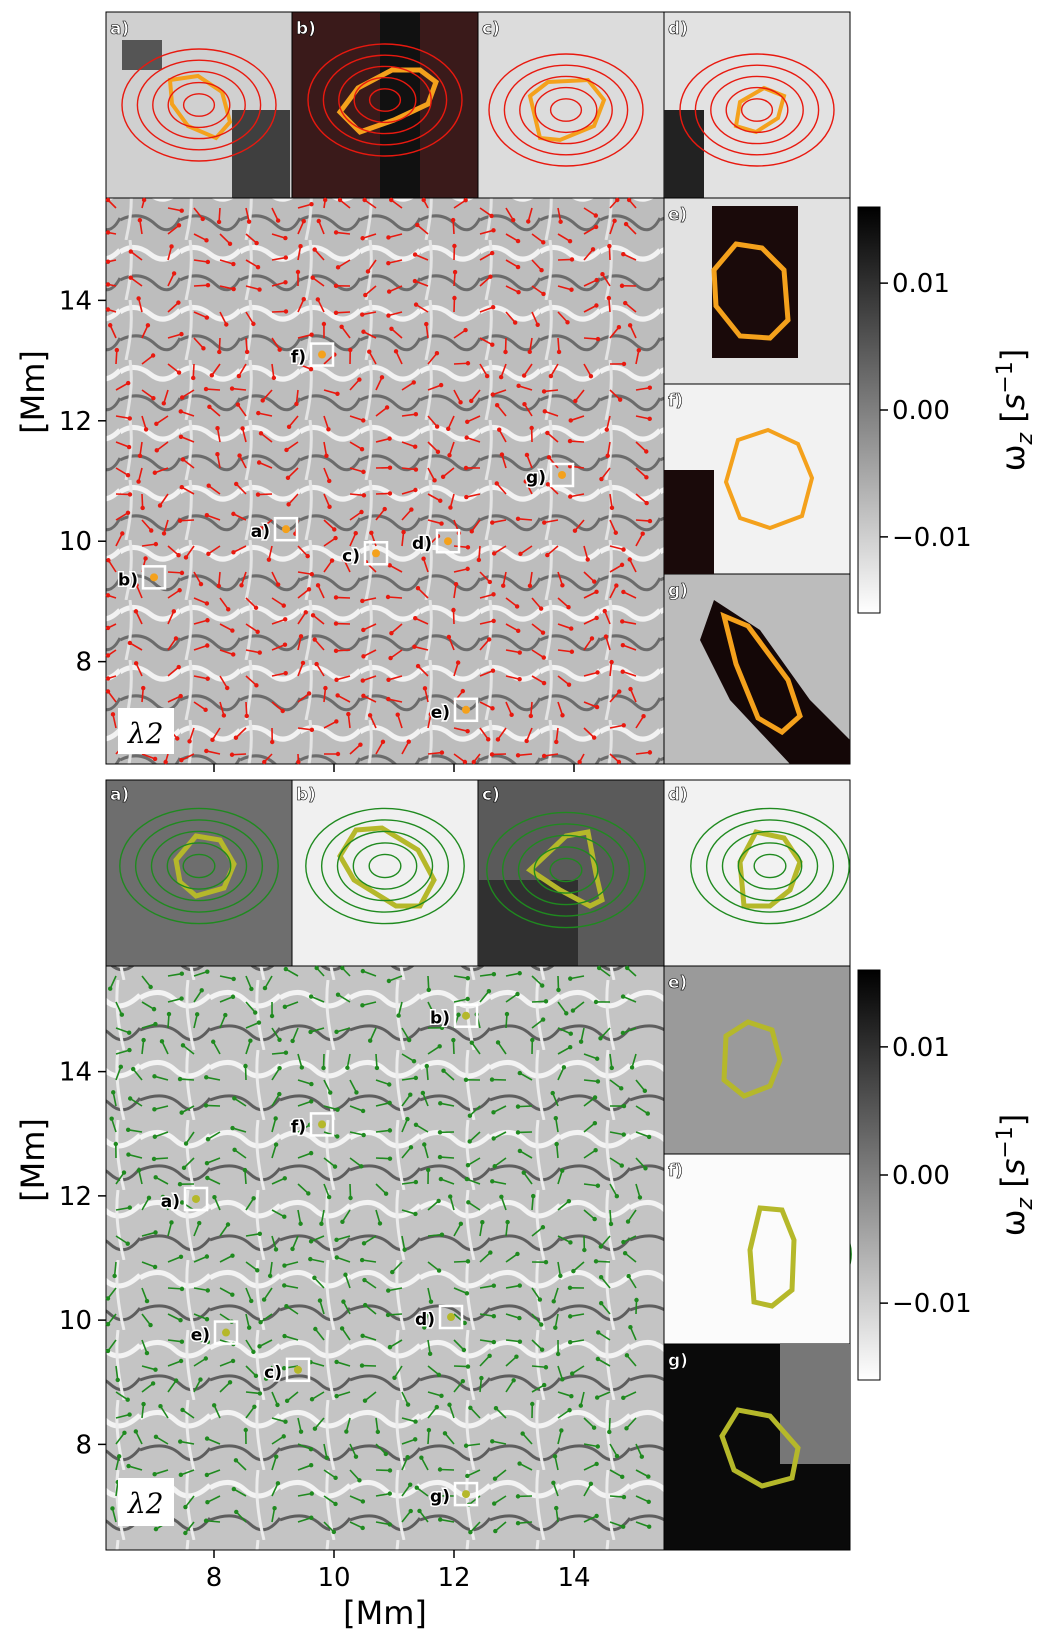 The image size is (1043, 1635). Describe the element at coordinates (298, 1369) in the screenshot. I see `marker-dot` at that location.